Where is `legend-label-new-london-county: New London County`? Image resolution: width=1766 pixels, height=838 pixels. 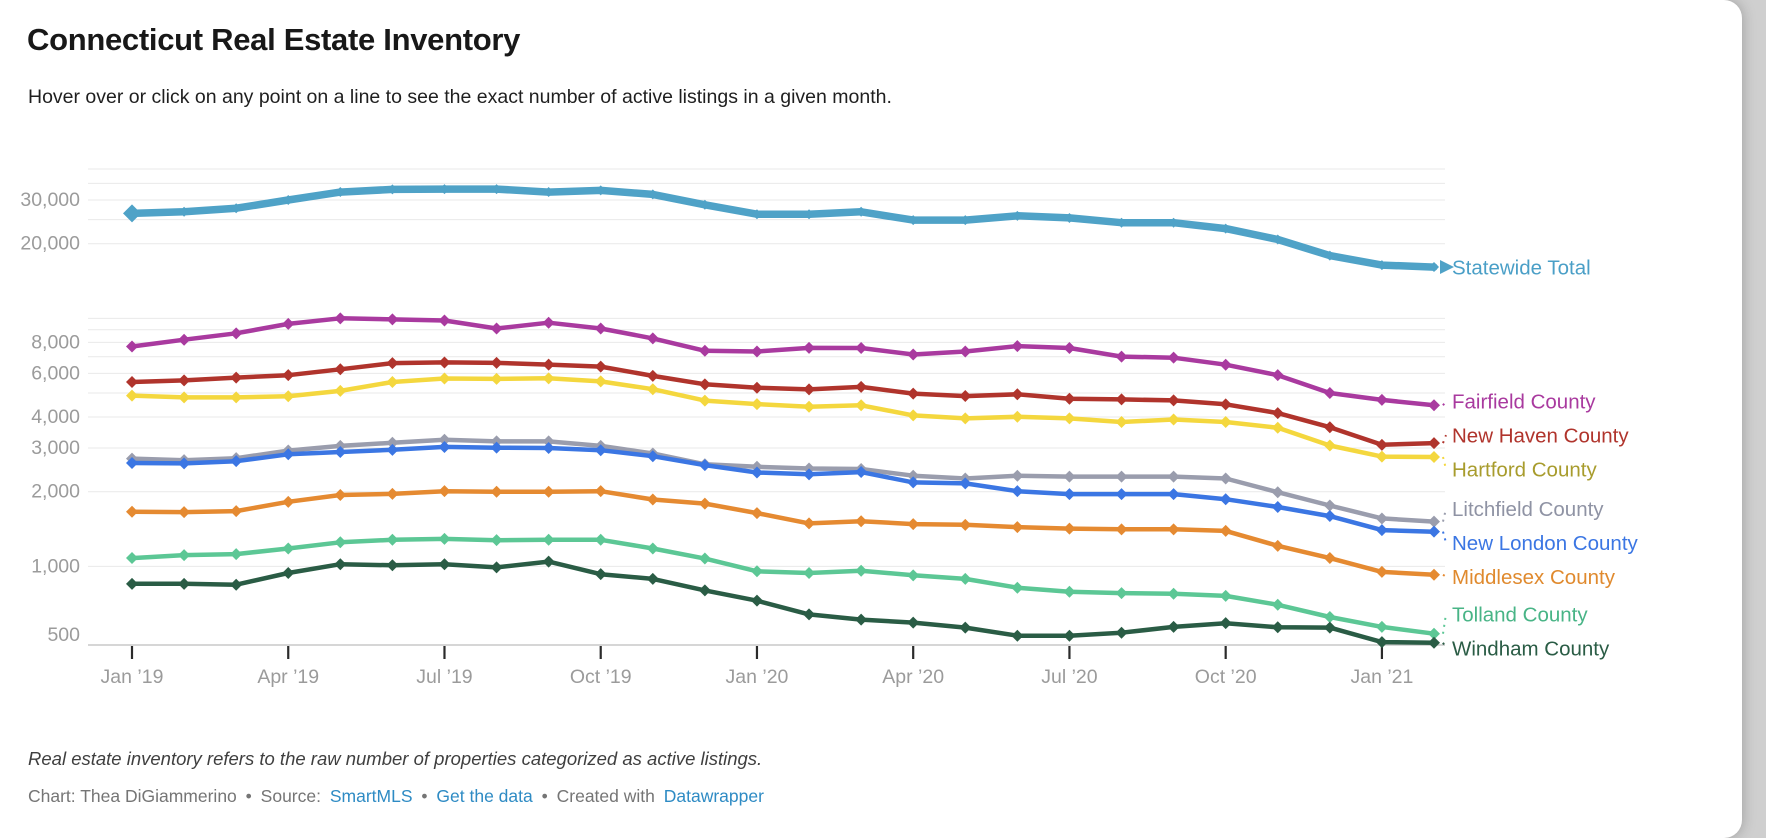 legend-label-new-london-county: New London County is located at coordinates (1545, 543).